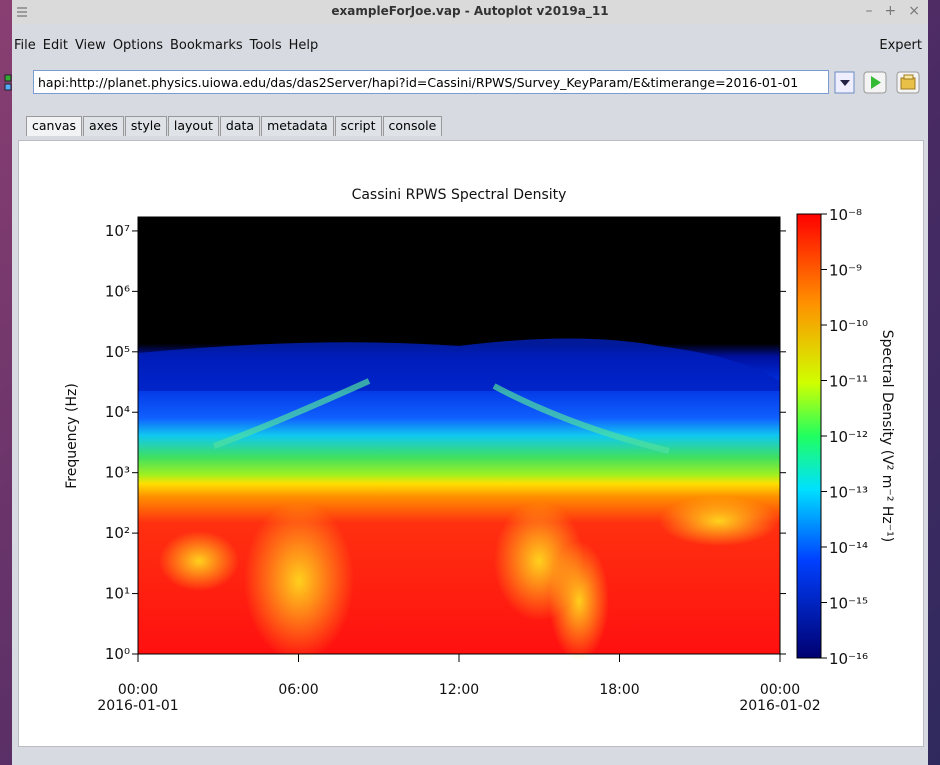  Describe the element at coordinates (869, 11) in the screenshot. I see `window-control: –` at that location.